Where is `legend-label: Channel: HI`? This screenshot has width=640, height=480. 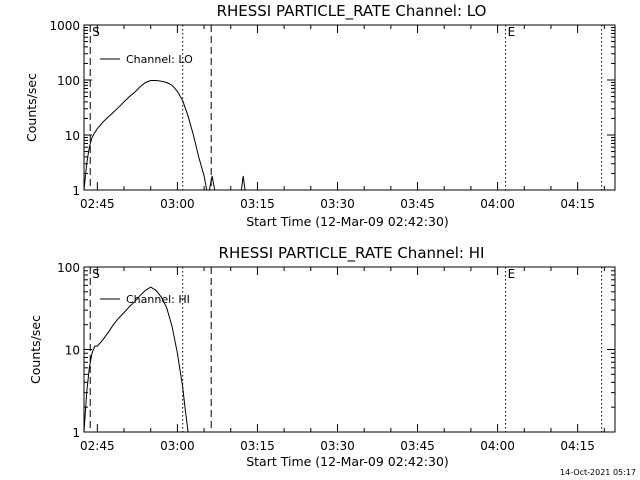 legend-label: Channel: HI is located at coordinates (158, 299).